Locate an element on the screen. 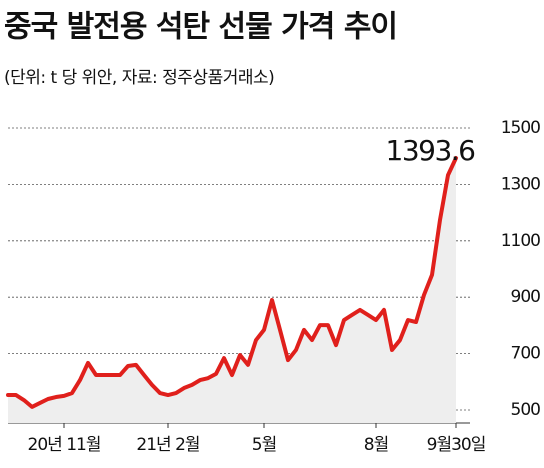 This screenshot has width=544, height=468. x-tick-label: 21년 2월 is located at coordinates (167, 445).